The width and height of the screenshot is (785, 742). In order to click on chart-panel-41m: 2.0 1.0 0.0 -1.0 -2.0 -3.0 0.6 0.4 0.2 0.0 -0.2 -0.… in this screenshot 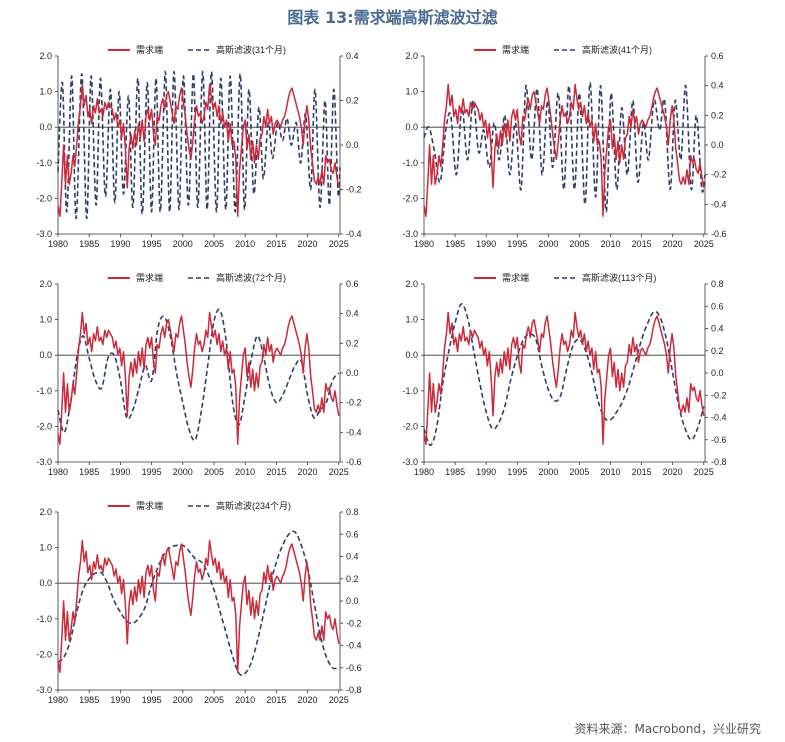, I will do `click(564, 146)`.